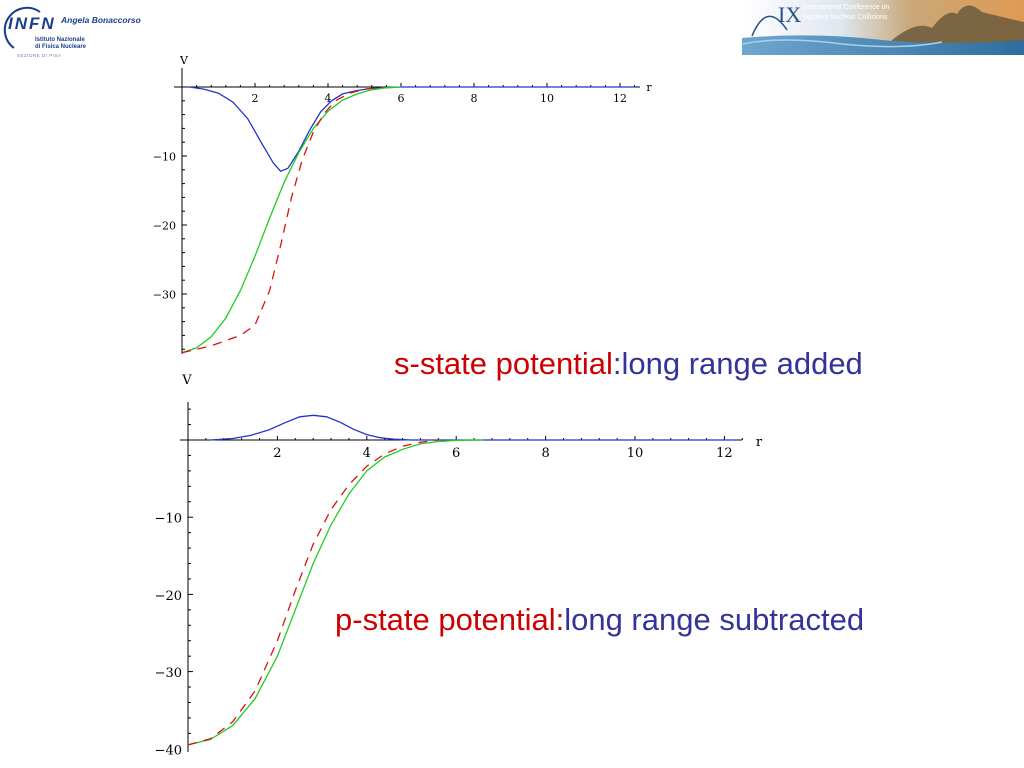 This screenshot has height=768, width=1024. Describe the element at coordinates (456, 453) in the screenshot. I see `p-state-x-tick-label: 6` at that location.